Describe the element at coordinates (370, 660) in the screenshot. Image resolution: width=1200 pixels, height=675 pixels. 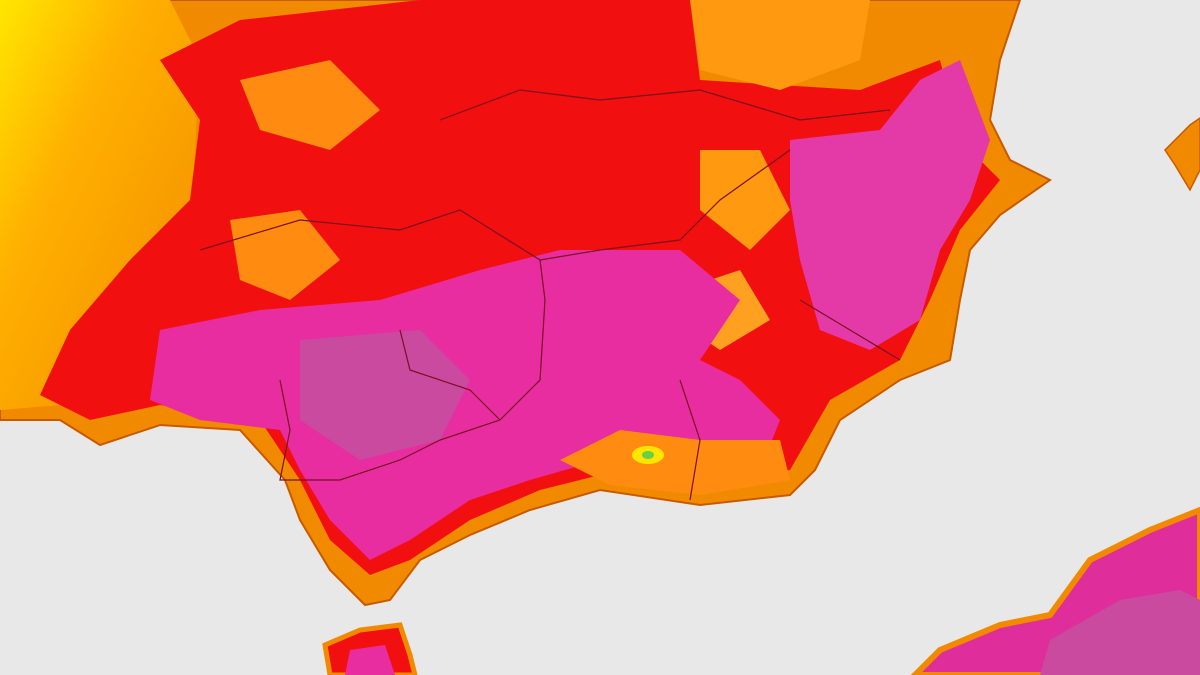
I see `africa-extreme` at that location.